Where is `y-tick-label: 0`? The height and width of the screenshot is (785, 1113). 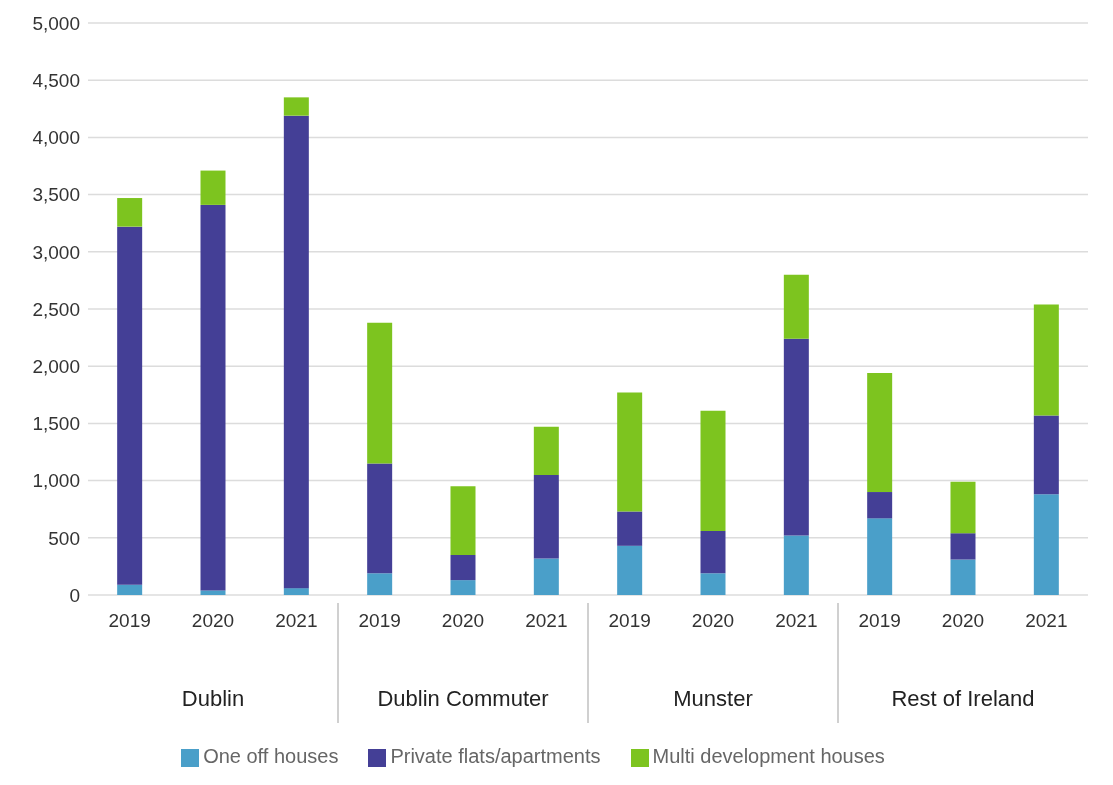
y-tick-label: 0 is located at coordinates (74, 595).